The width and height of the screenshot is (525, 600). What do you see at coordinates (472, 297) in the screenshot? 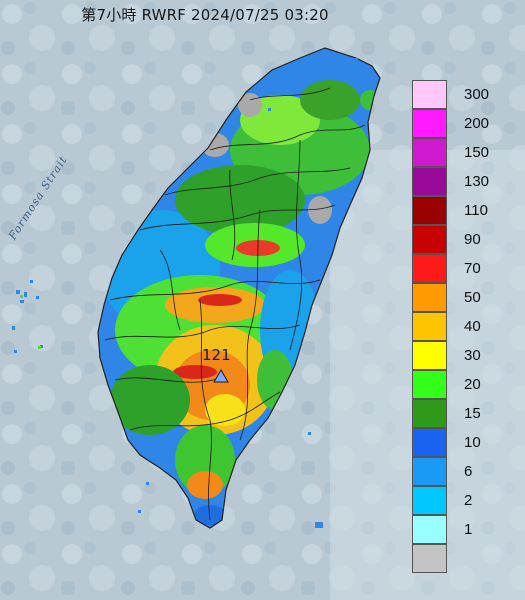
I see `legend-label: 50` at bounding box center [472, 297].